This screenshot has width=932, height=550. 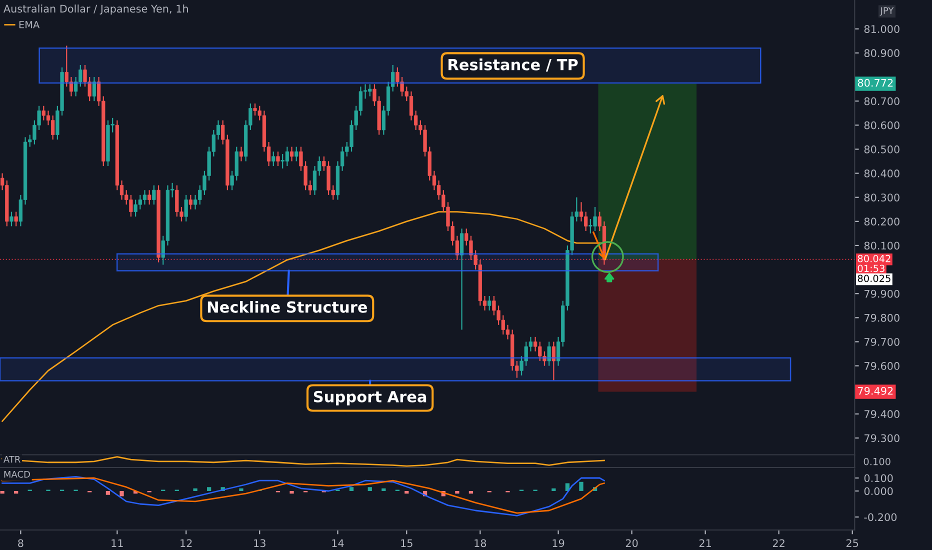 I want to click on y-tick-label: 79.400, so click(x=882, y=414).